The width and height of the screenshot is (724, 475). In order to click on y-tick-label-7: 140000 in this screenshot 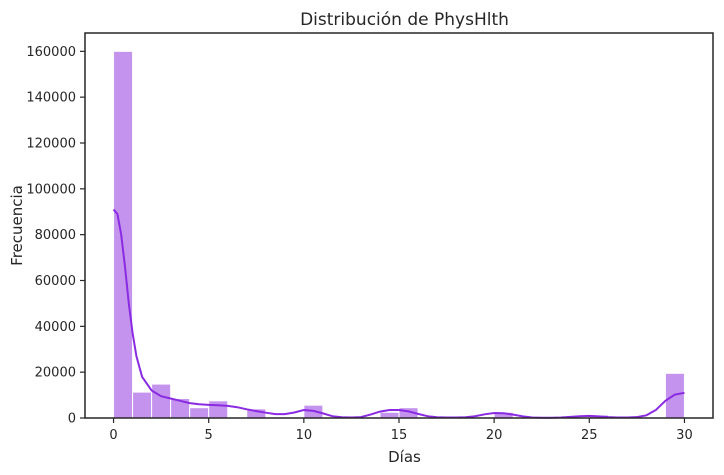, I will do `click(51, 98)`.